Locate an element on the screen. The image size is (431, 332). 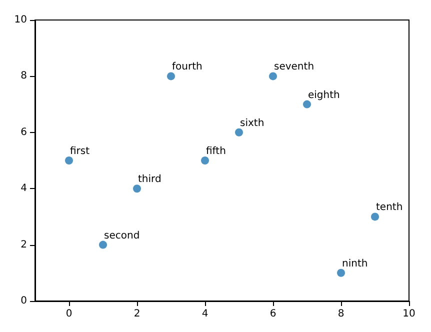
x-tick-label: 4 is located at coordinates (205, 314).